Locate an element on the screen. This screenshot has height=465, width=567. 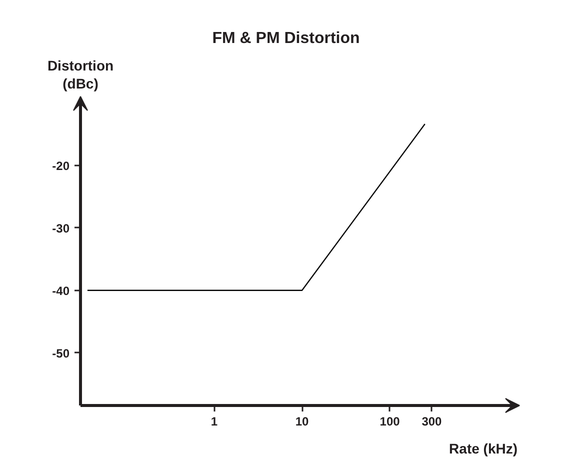
y-tick-label: -30 is located at coordinates (61, 228).